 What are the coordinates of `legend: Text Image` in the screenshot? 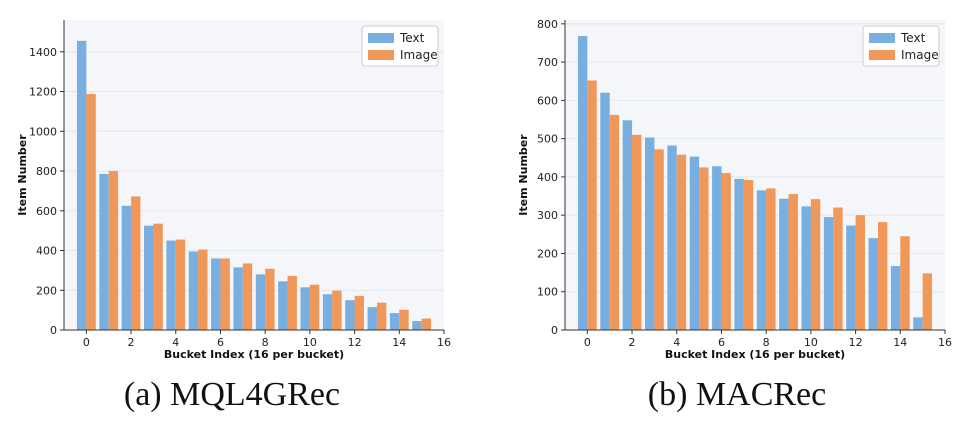 It's located at (901, 46).